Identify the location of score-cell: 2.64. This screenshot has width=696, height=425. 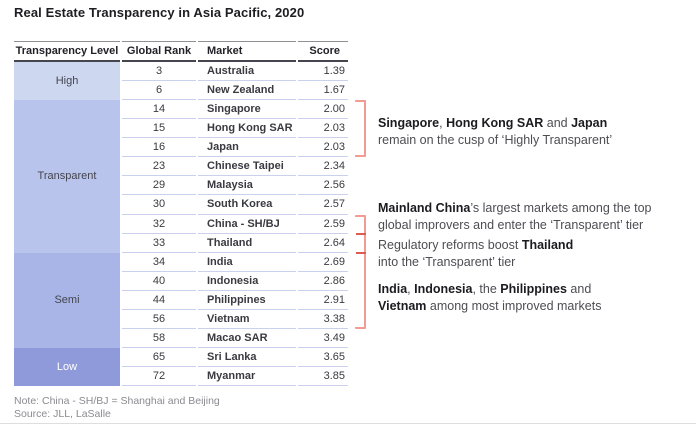
(323, 243).